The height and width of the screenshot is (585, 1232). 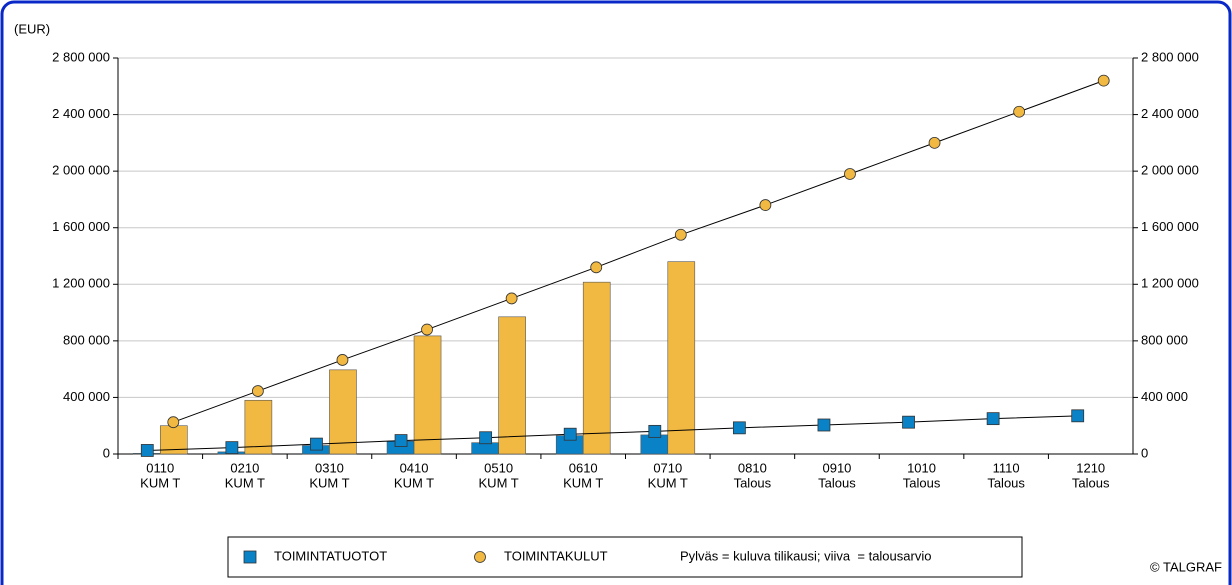 I want to click on unit-label: (EUR), so click(x=32, y=28).